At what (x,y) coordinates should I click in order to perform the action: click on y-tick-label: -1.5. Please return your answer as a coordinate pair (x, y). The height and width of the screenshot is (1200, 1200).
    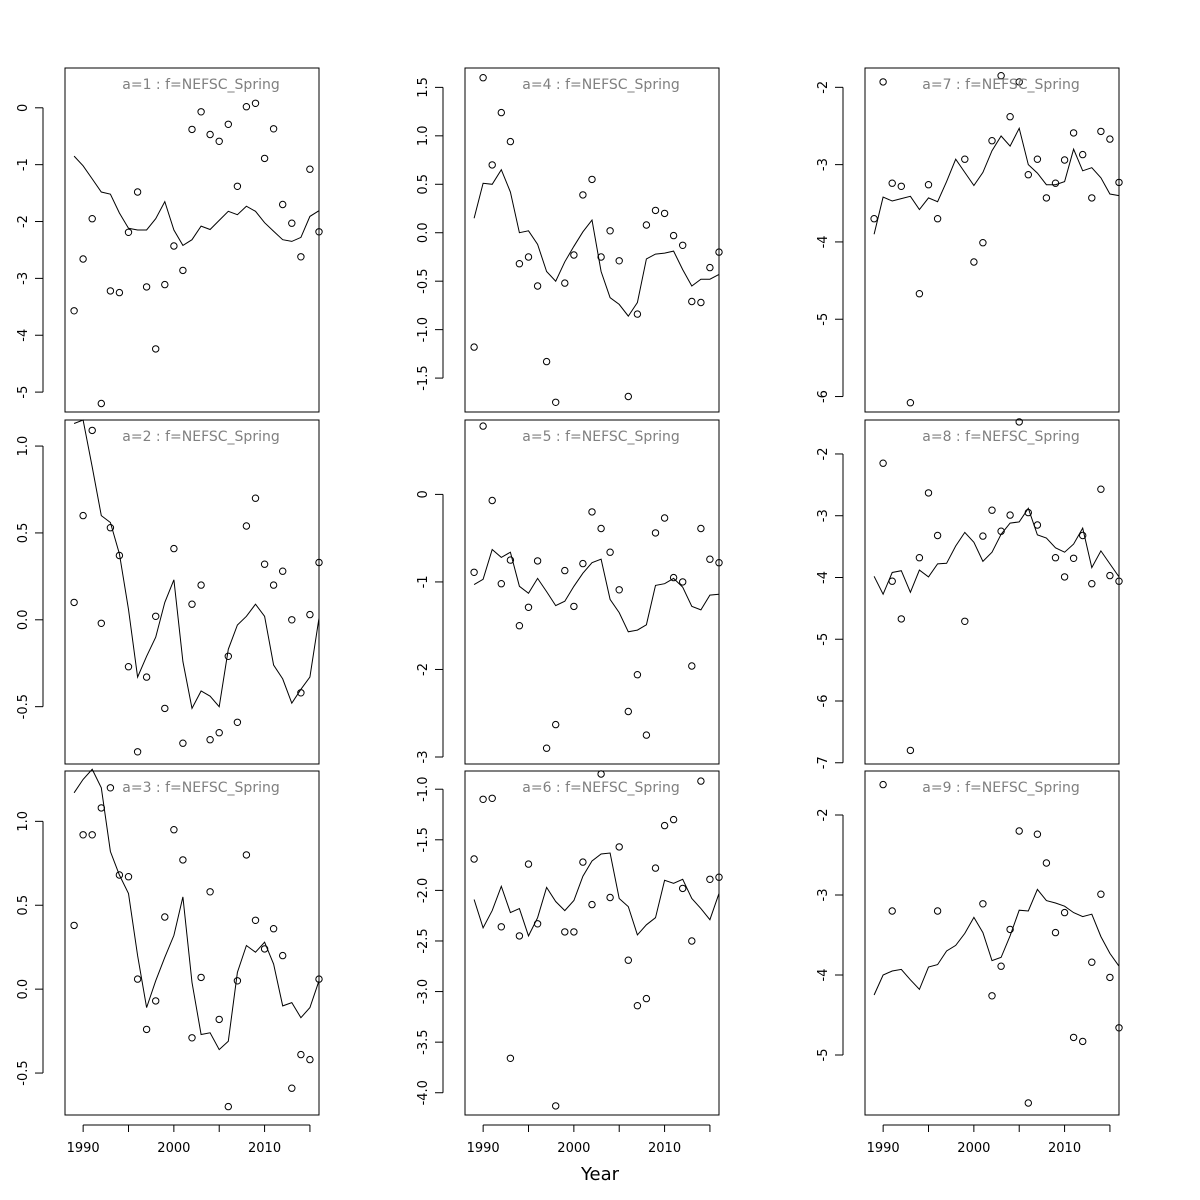
    Looking at the image, I should click on (423, 839).